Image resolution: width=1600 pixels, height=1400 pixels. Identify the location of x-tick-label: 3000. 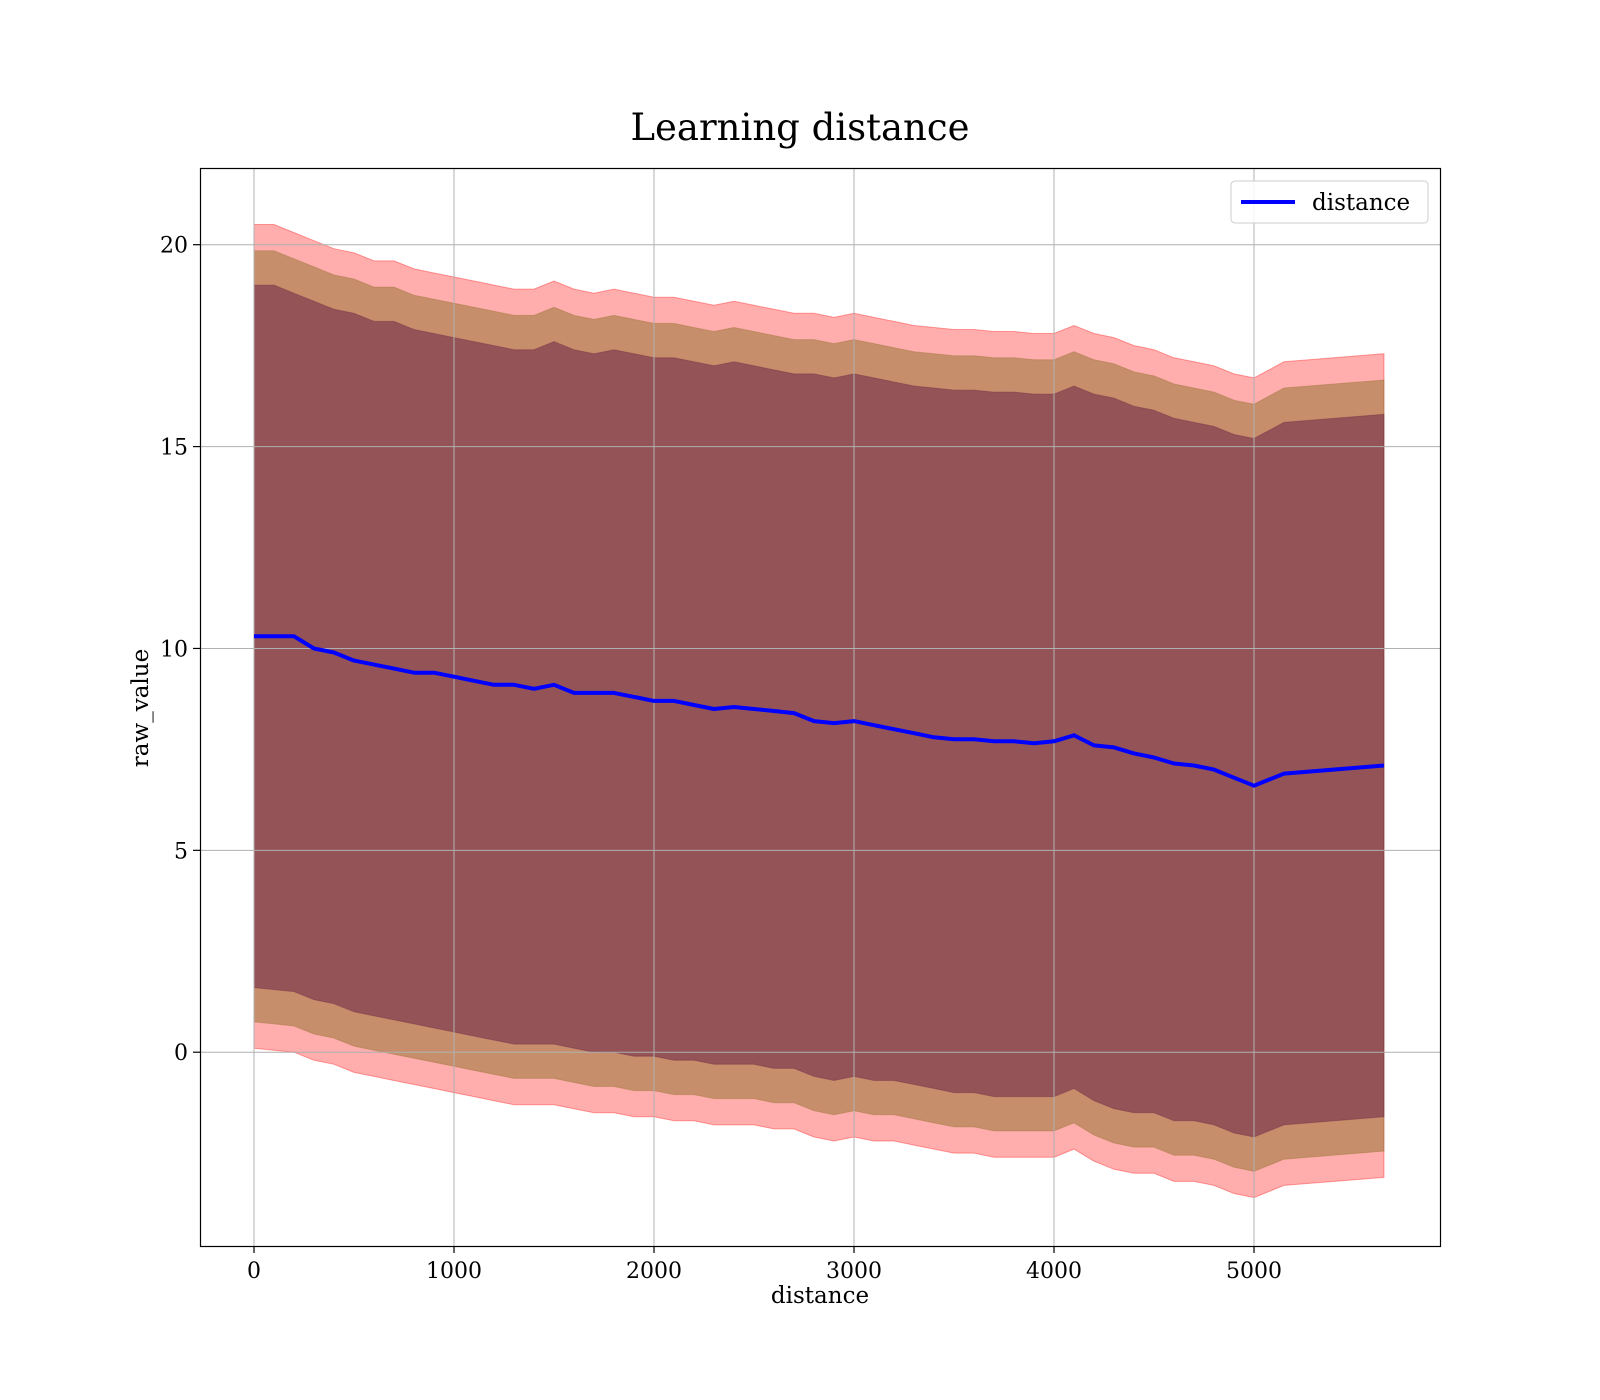
(854, 1271).